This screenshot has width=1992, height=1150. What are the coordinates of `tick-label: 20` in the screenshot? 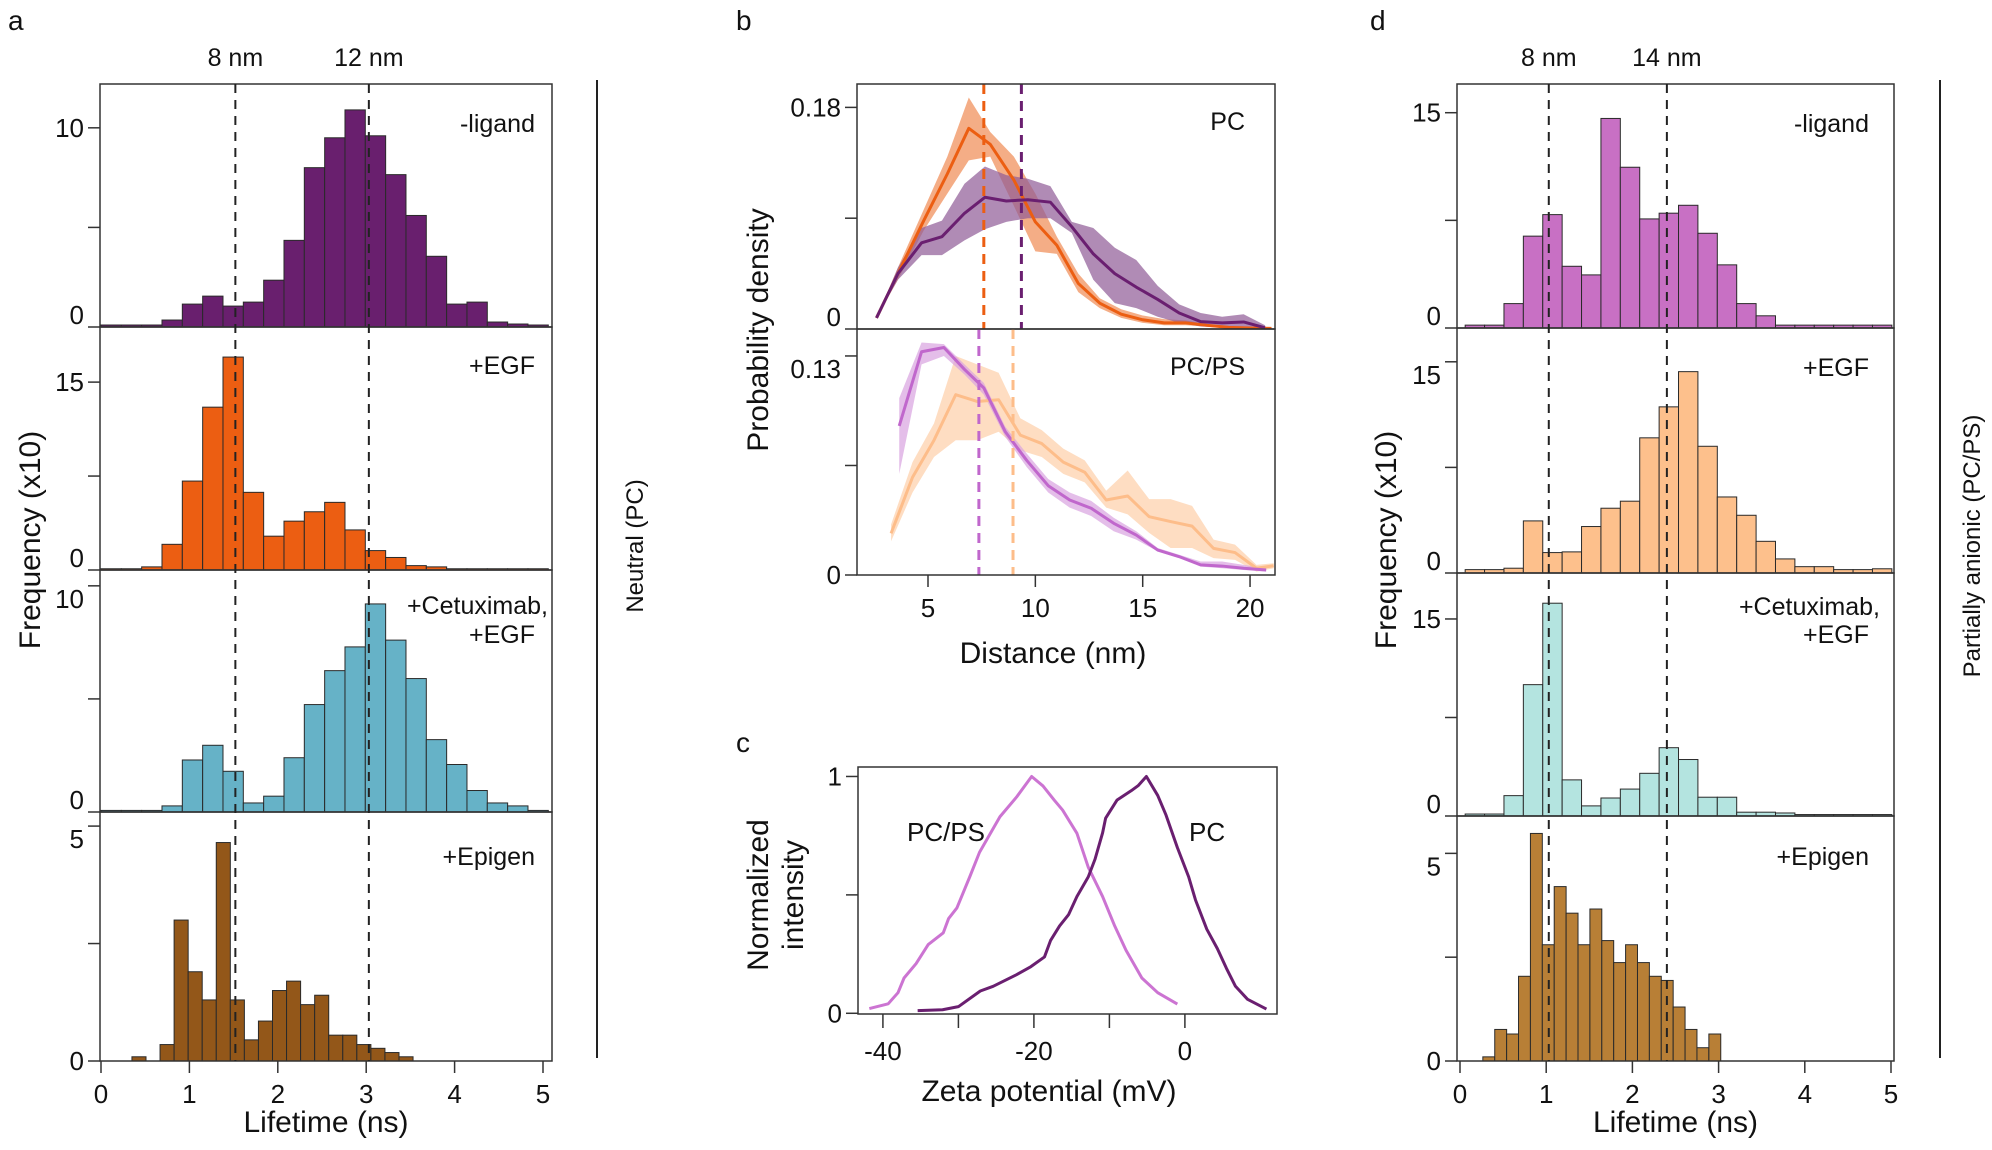 It's located at (1250, 608).